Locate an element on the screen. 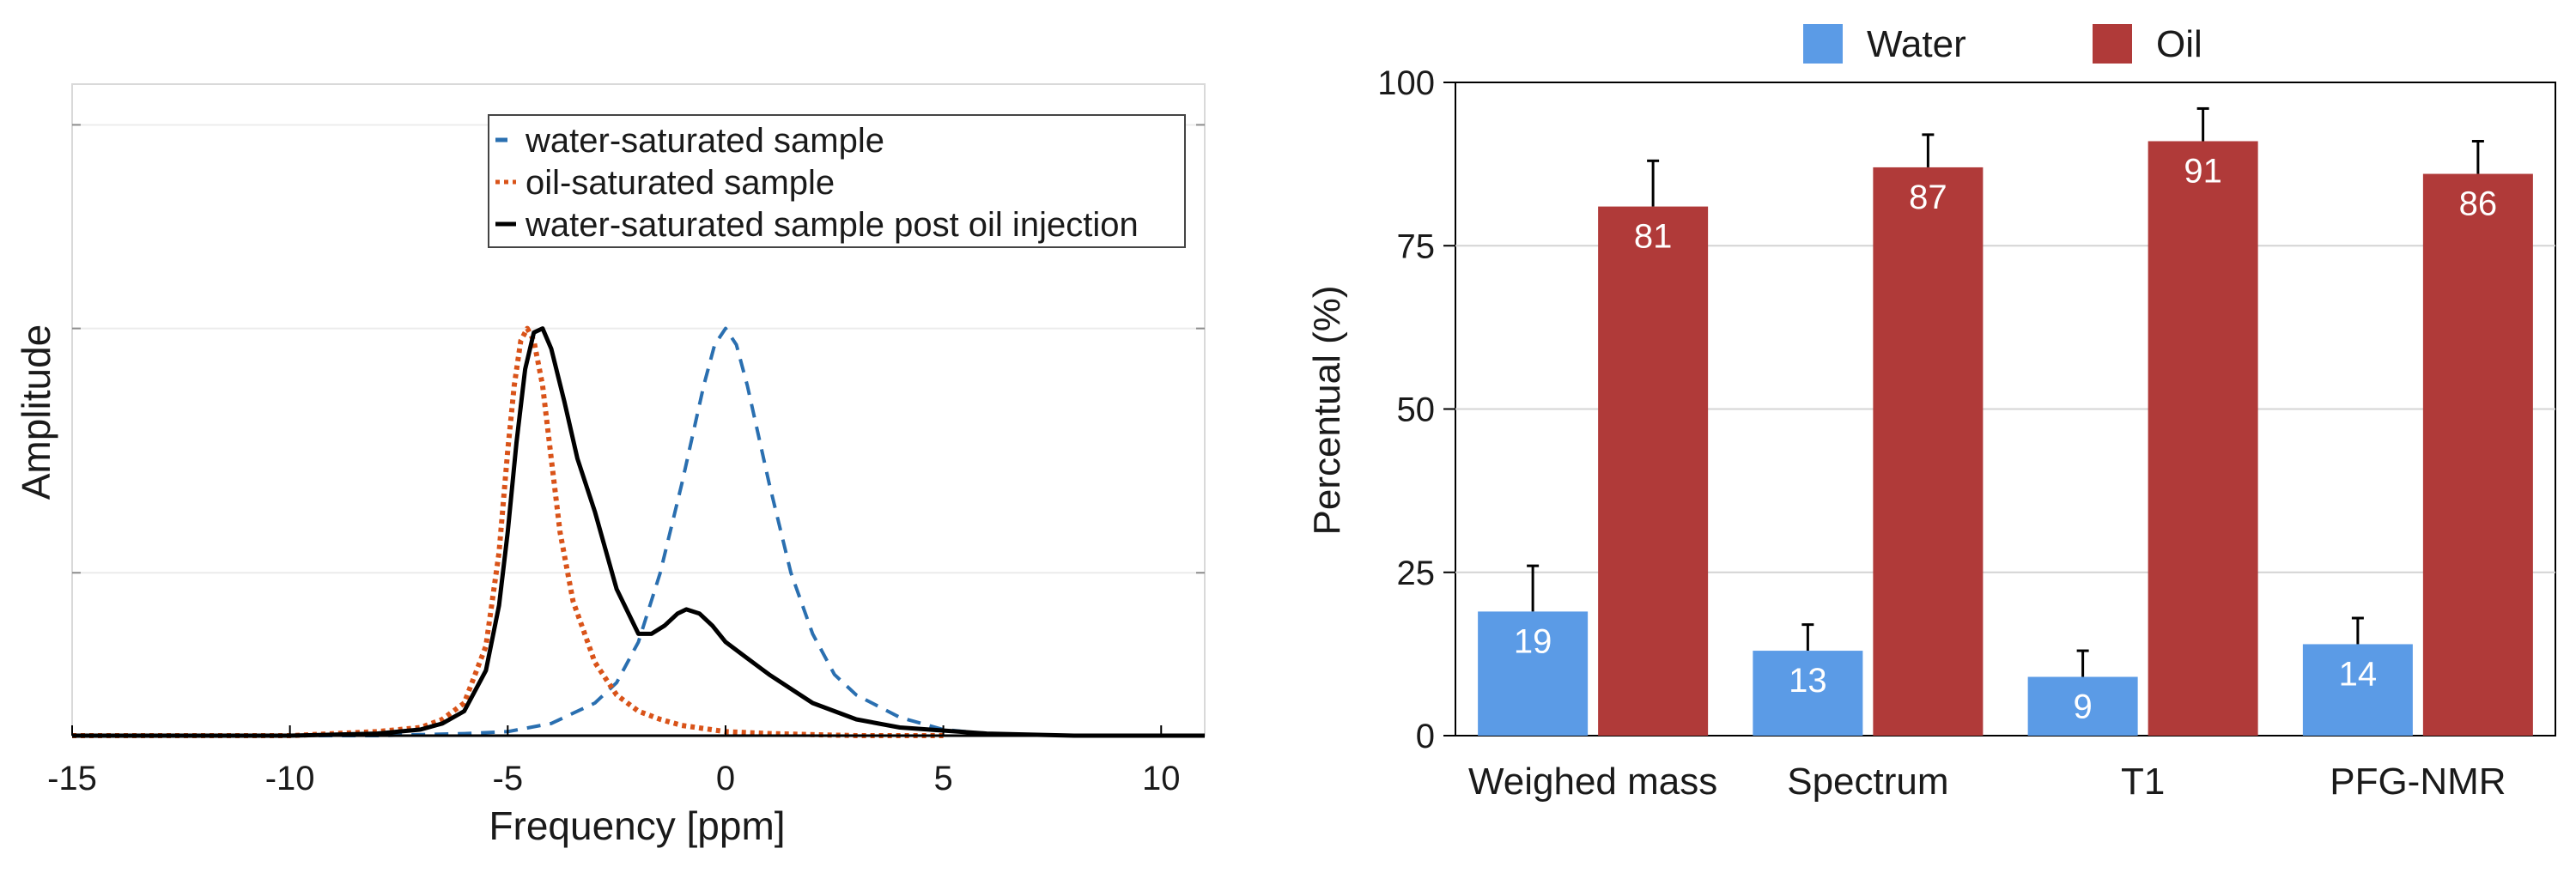  spectra-y-axis-label: Amplitude is located at coordinates (36, 412).